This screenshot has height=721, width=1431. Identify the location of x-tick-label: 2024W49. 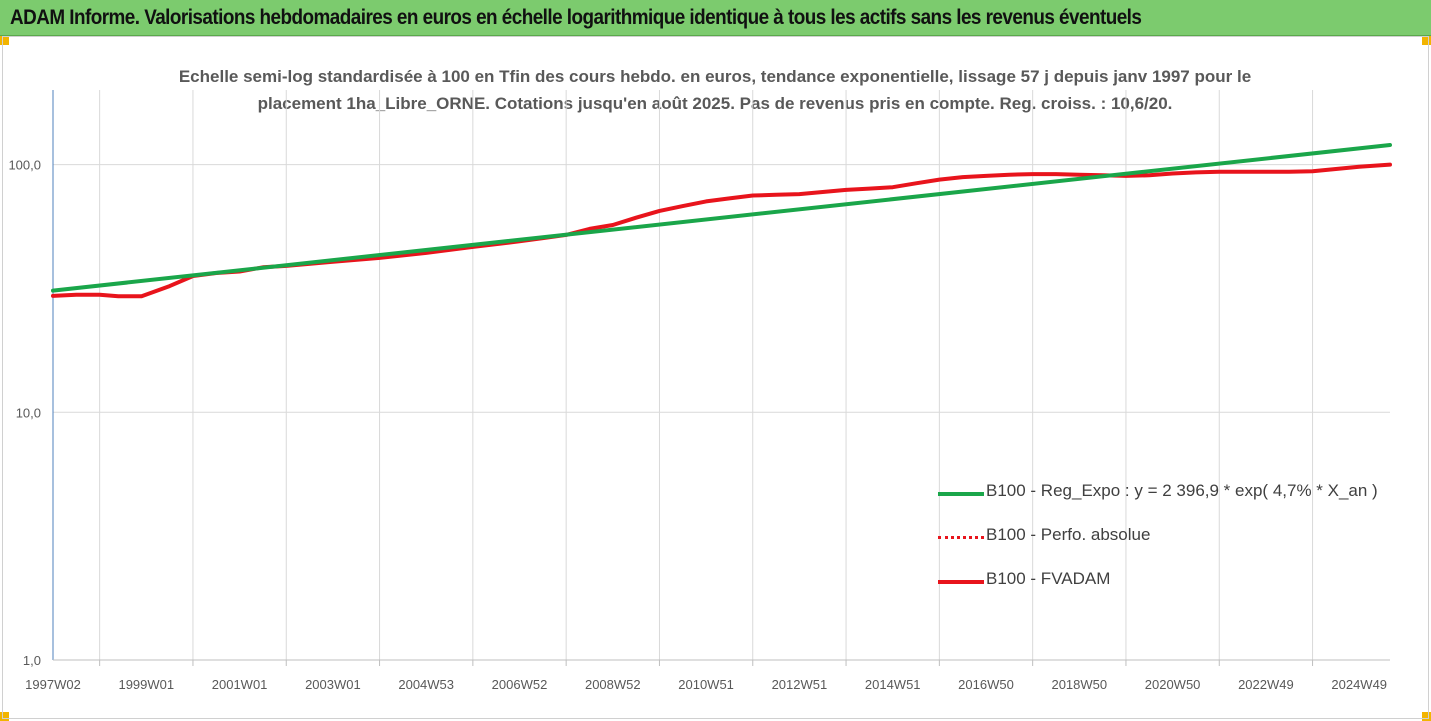
(1359, 684).